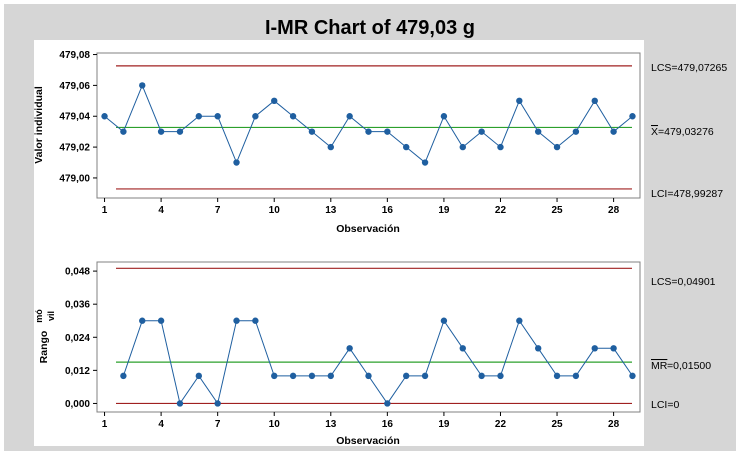 The height and width of the screenshot is (455, 740). I want to click on y-tick-label: 479,06, so click(74, 86).